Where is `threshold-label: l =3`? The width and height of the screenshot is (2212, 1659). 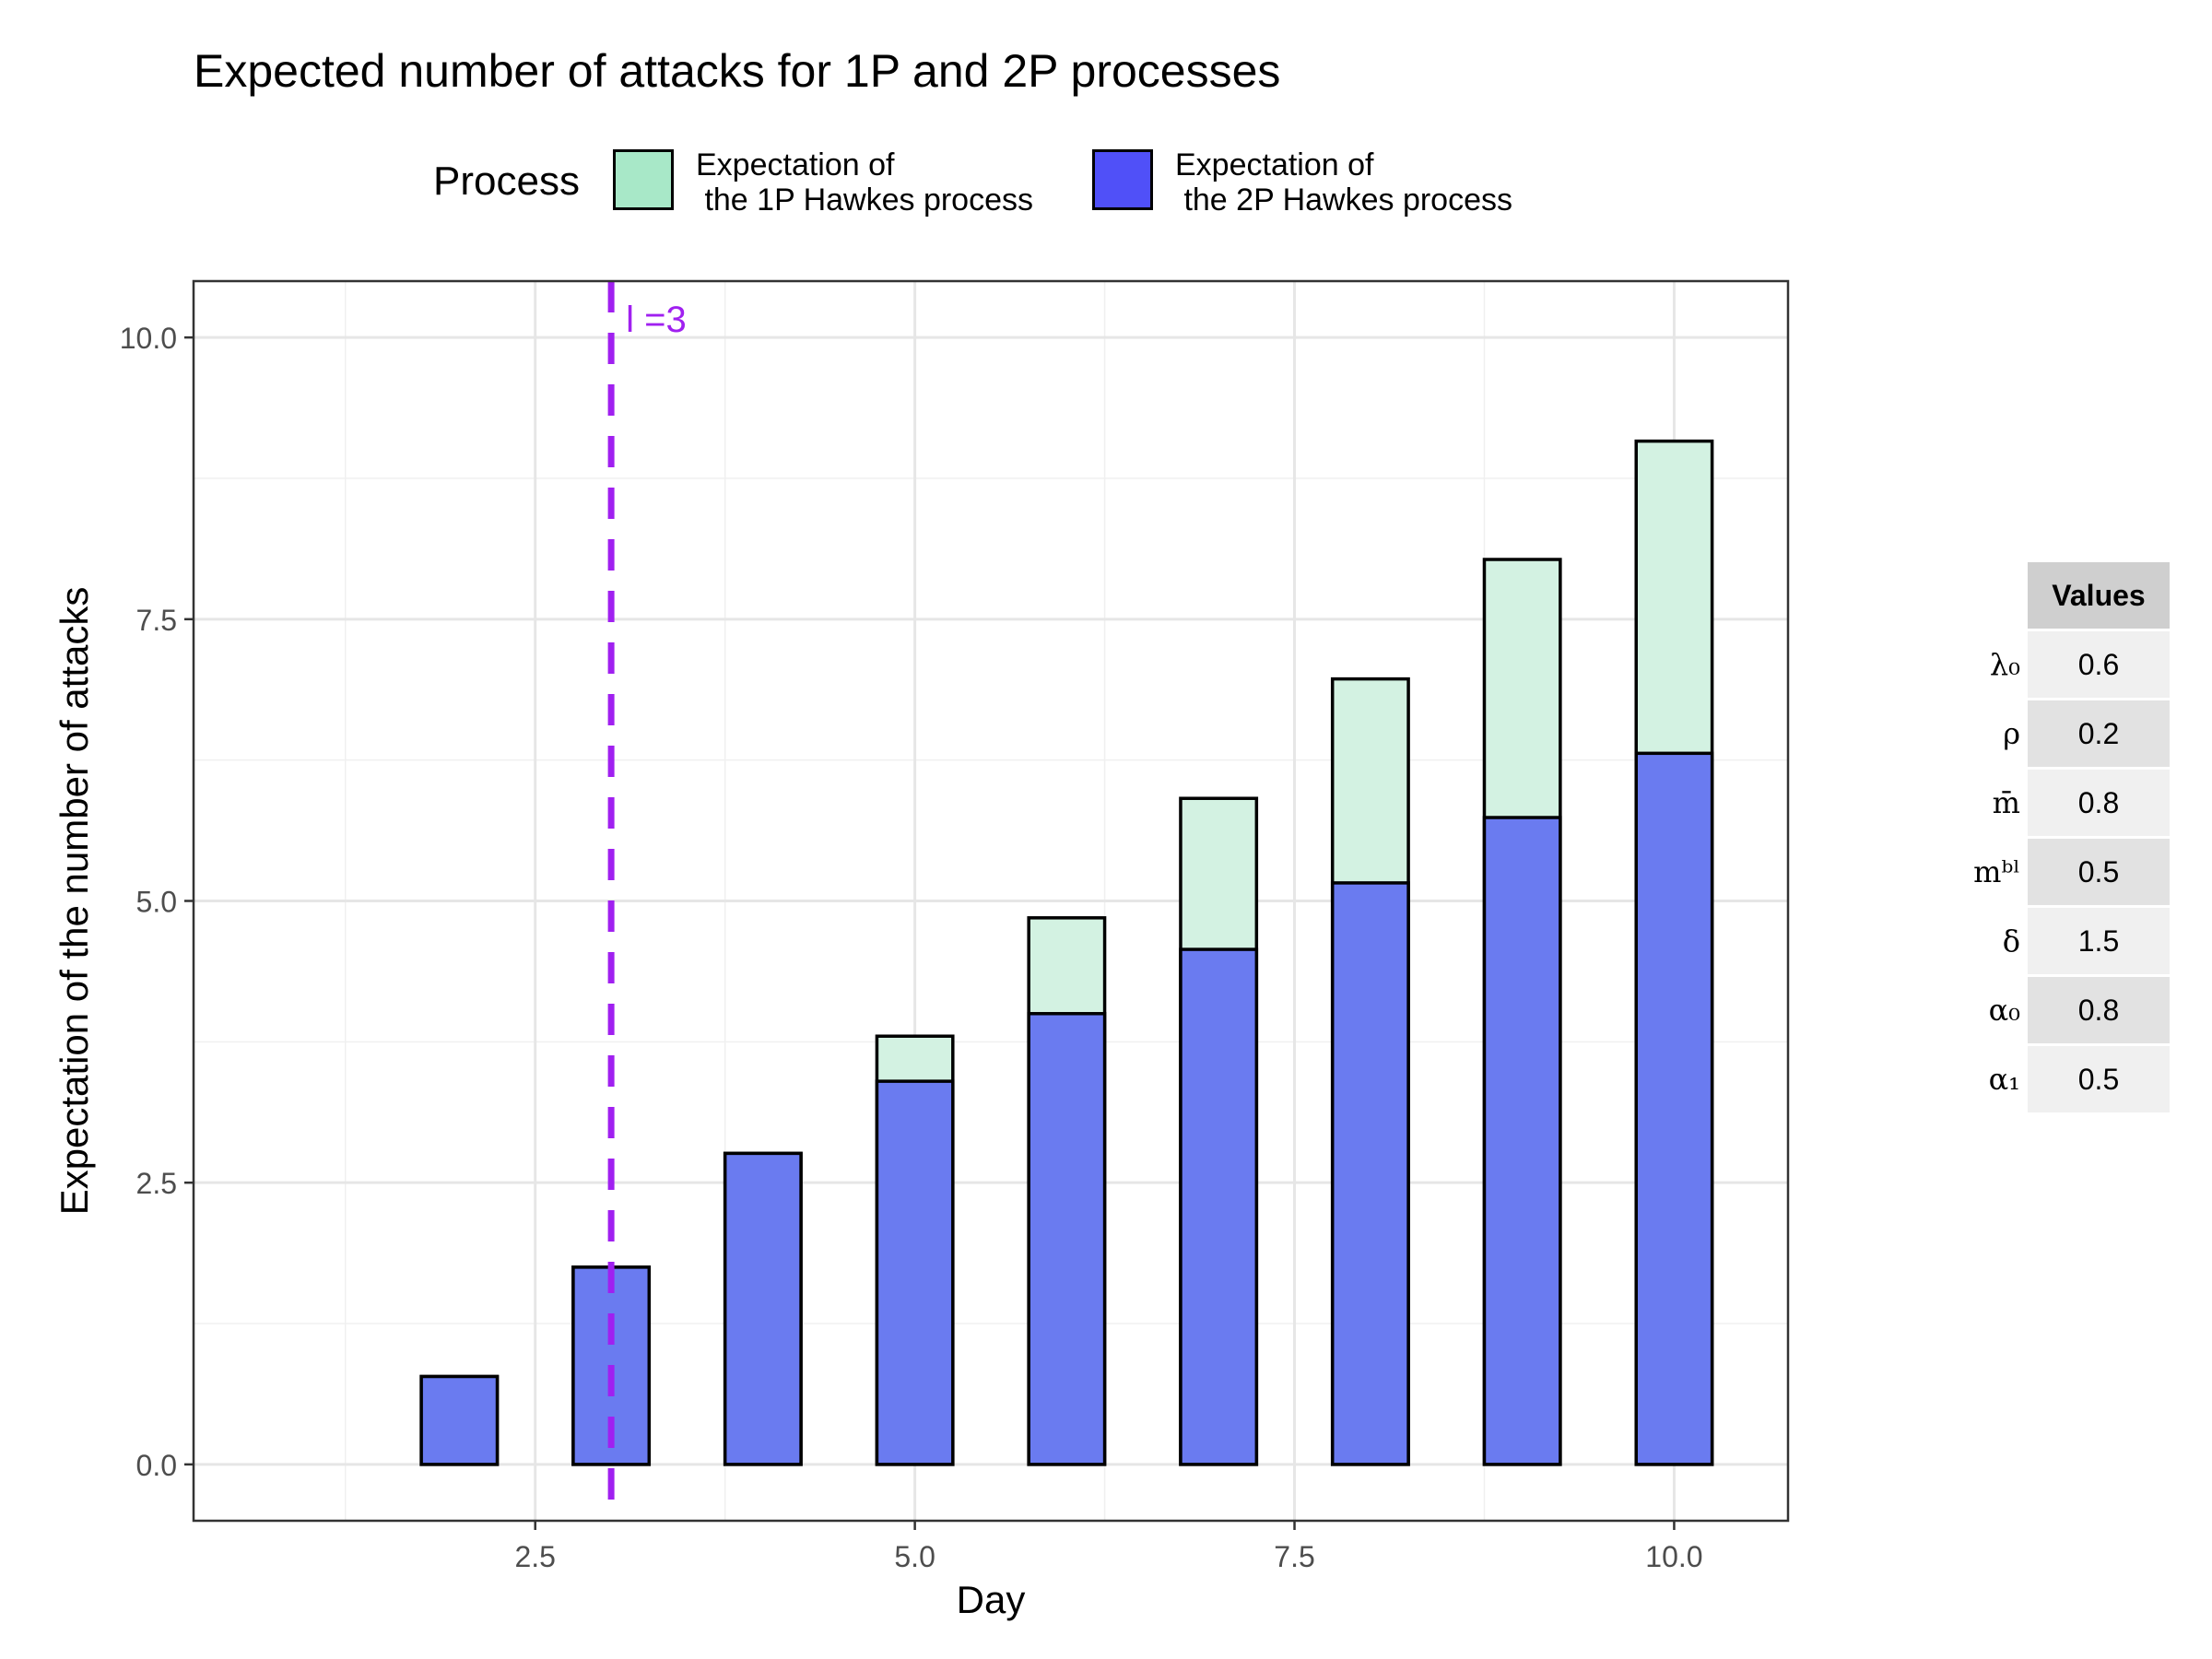 threshold-label: l =3 is located at coordinates (656, 320).